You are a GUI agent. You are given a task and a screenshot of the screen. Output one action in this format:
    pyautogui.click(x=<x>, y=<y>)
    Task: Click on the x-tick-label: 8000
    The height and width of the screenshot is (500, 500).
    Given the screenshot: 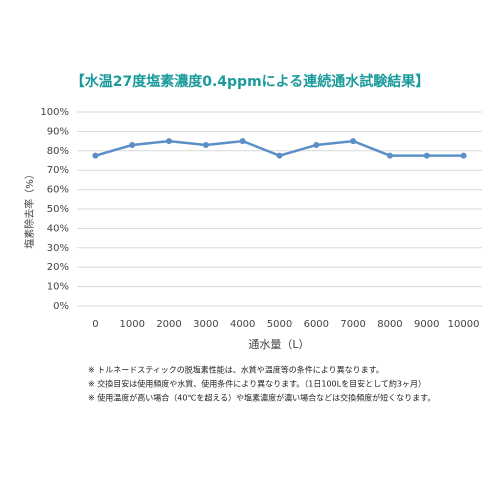 What is the action you would take?
    pyautogui.click(x=389, y=324)
    